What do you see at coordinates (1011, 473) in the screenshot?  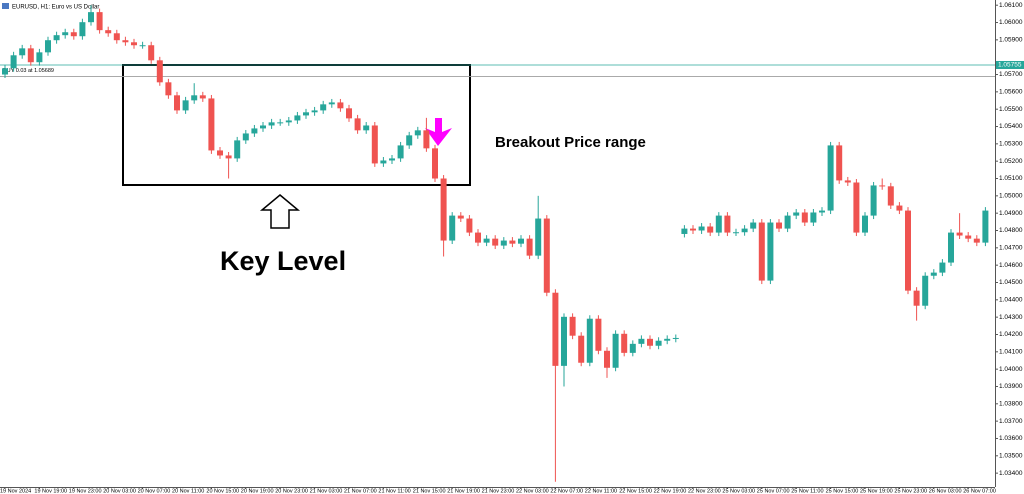 I see `y-tick-label: 1.03400` at bounding box center [1011, 473].